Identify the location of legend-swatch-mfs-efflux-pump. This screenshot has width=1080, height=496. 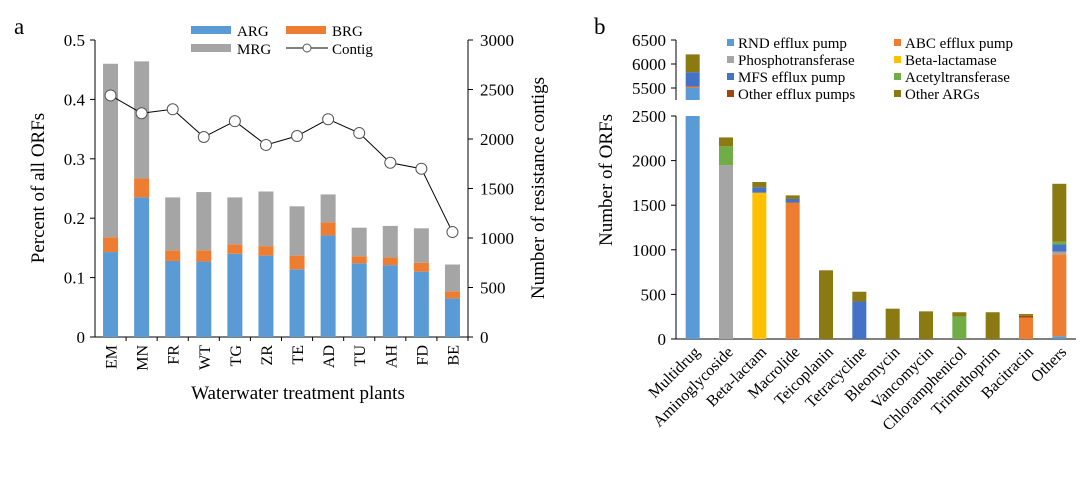
(730, 76).